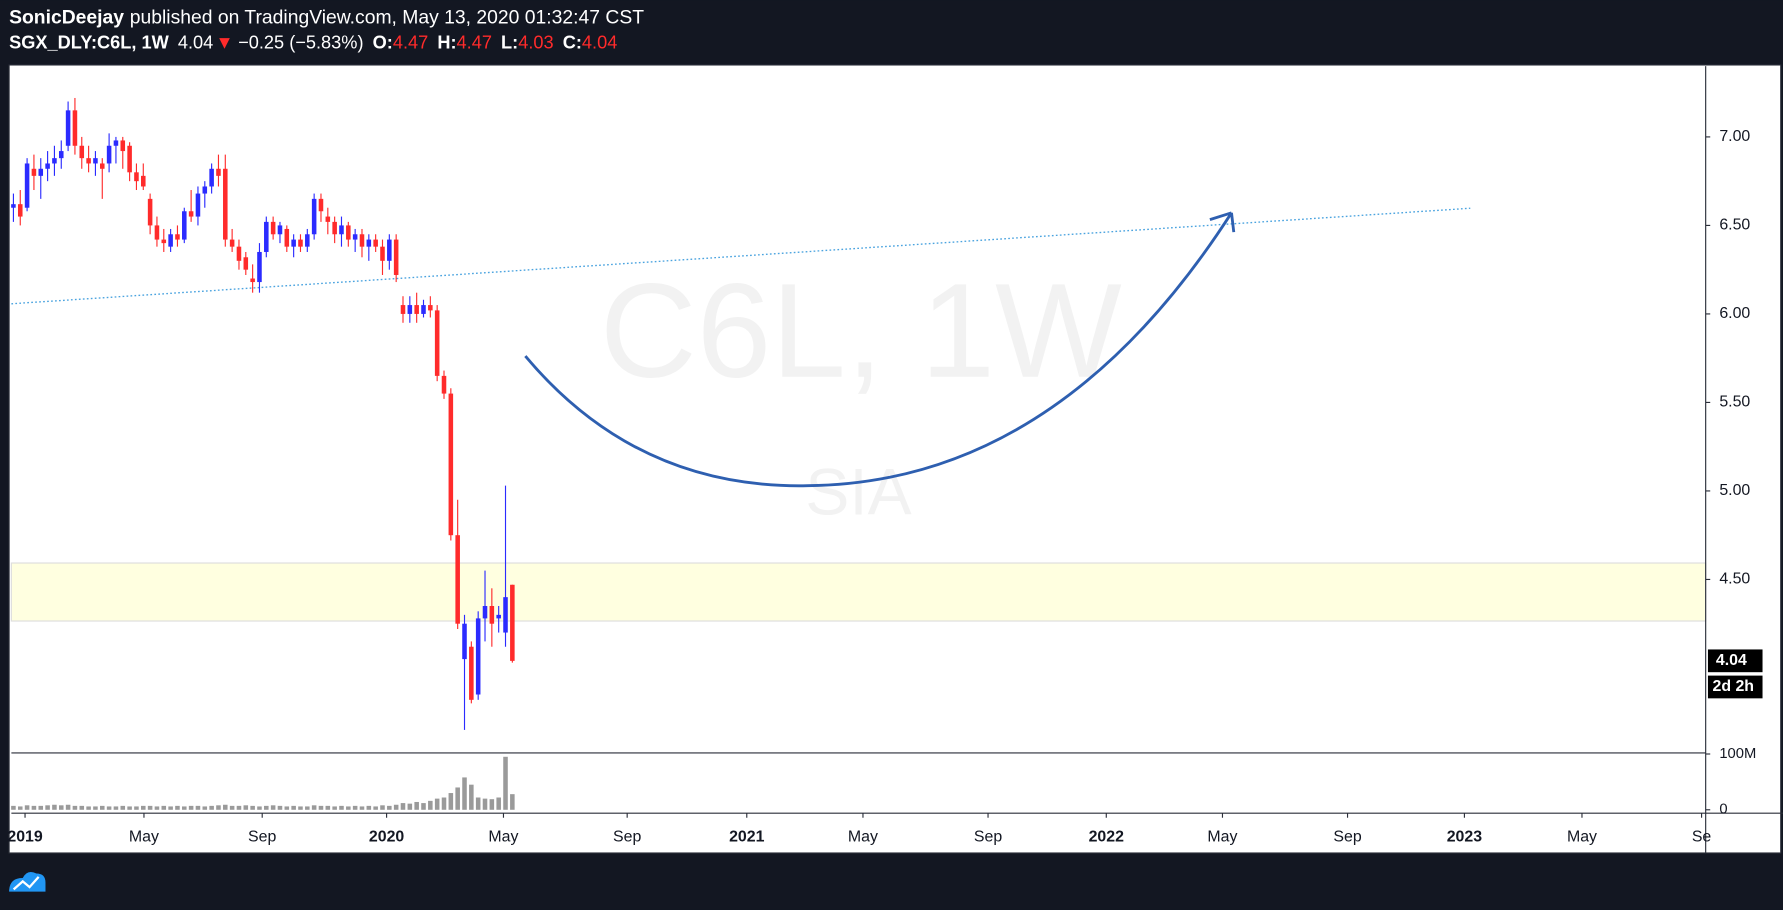 The image size is (1783, 910). Describe the element at coordinates (1734, 402) in the screenshot. I see `y-tick-label: 5.50` at that location.